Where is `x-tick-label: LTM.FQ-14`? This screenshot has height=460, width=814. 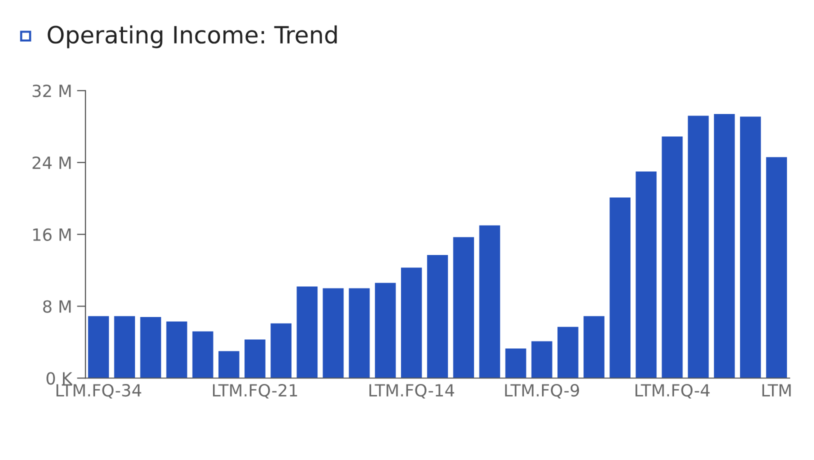
x-tick-label: LTM.FQ-14 is located at coordinates (411, 391).